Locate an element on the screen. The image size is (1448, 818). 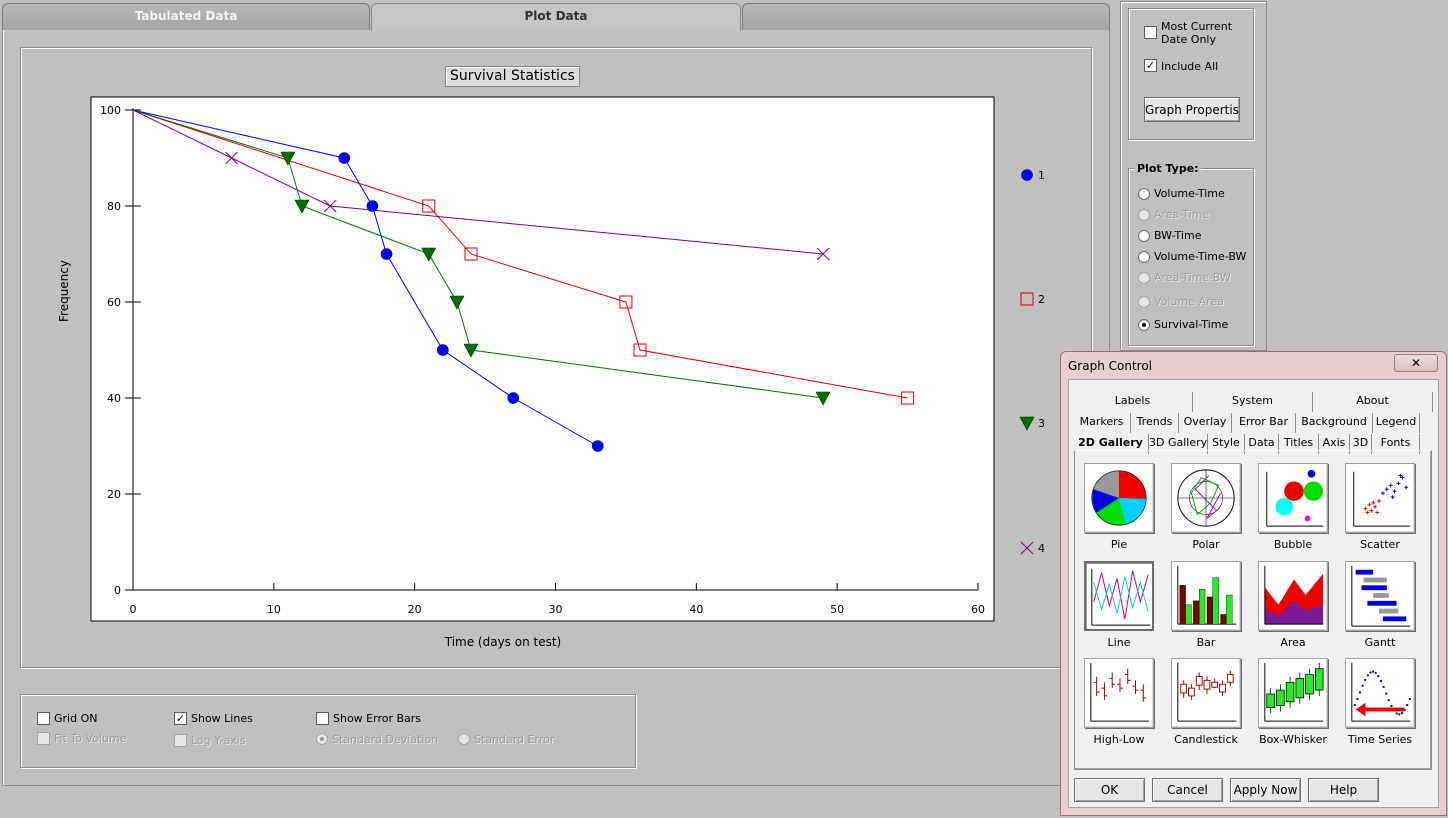
tab-3d: 3D is located at coordinates (1361, 444).